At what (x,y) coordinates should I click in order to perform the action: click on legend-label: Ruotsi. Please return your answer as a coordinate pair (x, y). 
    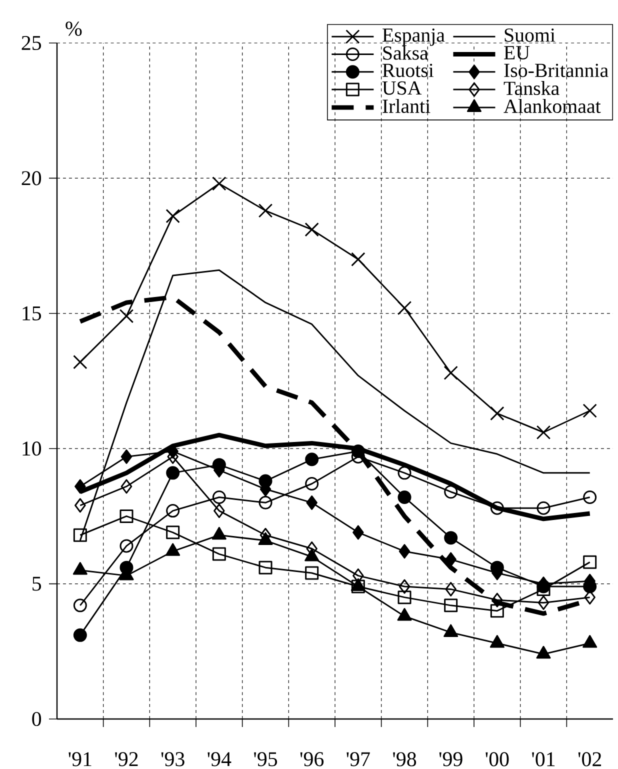
    Looking at the image, I should click on (408, 71).